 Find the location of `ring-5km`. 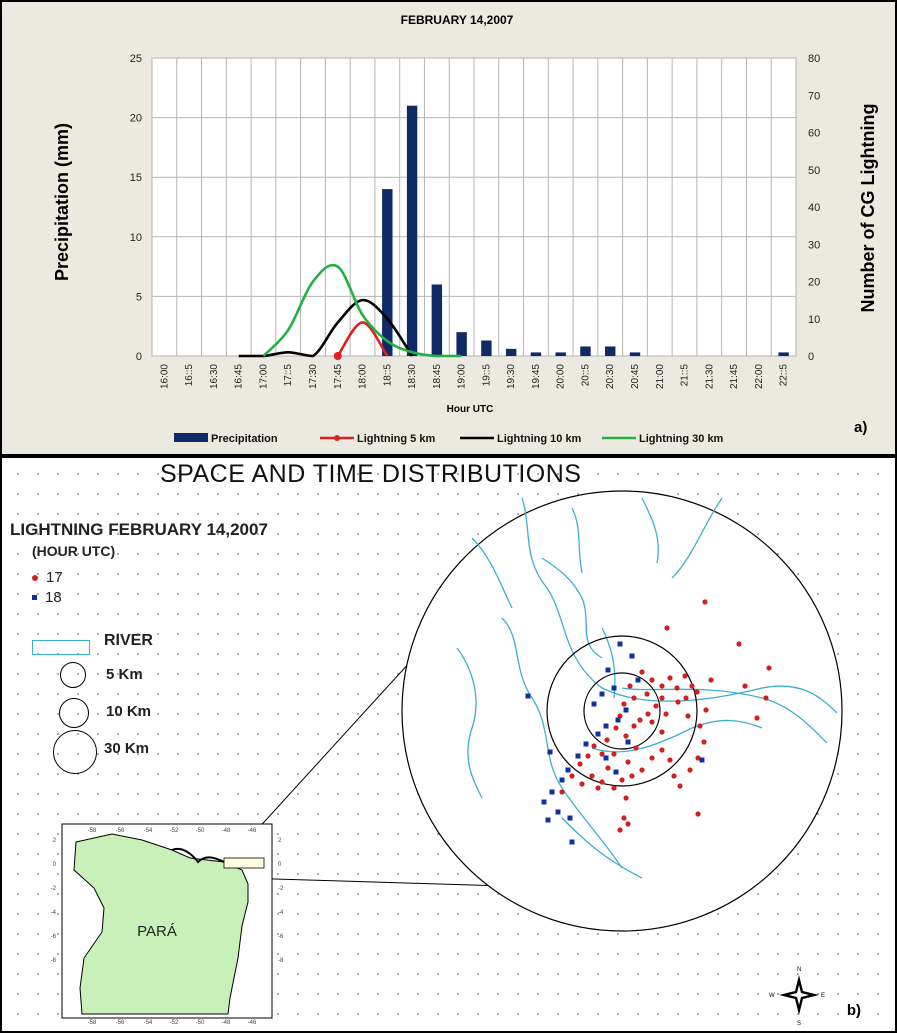

ring-5km is located at coordinates (622, 711).